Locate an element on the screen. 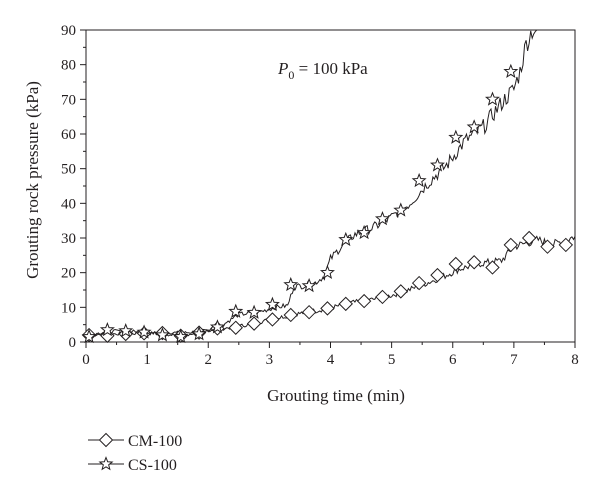 This screenshot has height=493, width=600. y-tick-label: 60 is located at coordinates (68, 135).